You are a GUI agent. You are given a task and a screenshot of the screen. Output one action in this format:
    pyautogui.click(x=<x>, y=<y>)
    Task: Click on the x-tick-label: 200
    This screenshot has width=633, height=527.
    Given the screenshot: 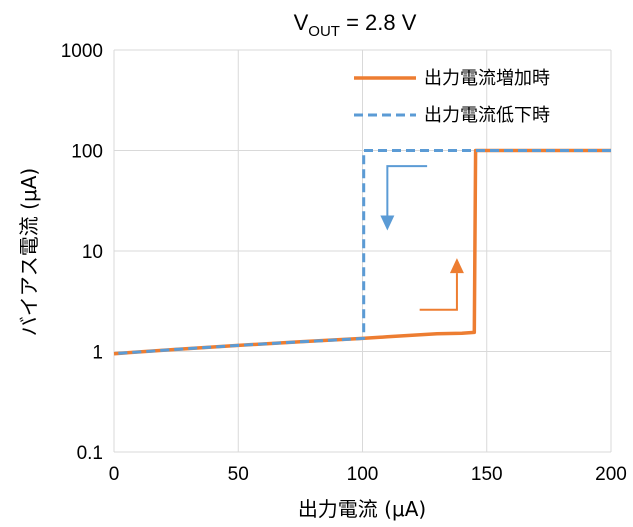 What is the action you would take?
    pyautogui.click(x=611, y=474)
    